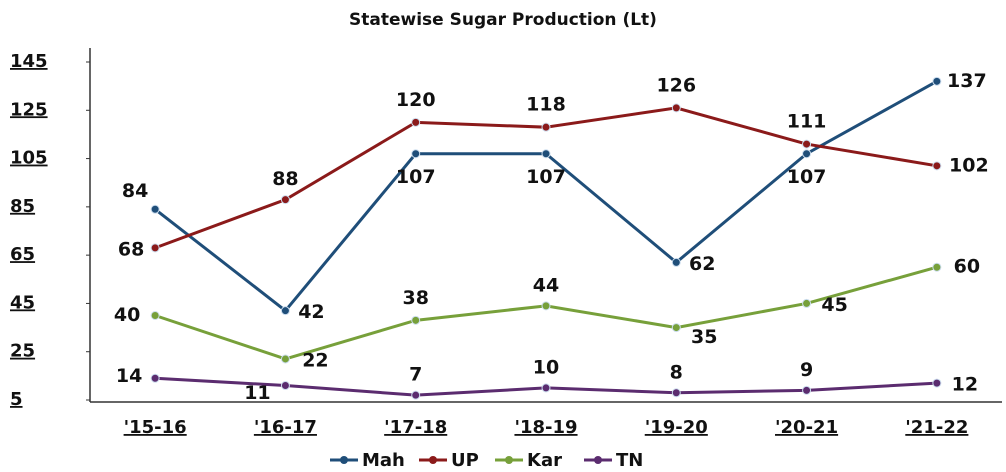 The width and height of the screenshot is (1006, 472). What do you see at coordinates (967, 267) in the screenshot?
I see `data-label: 60` at bounding box center [967, 267].